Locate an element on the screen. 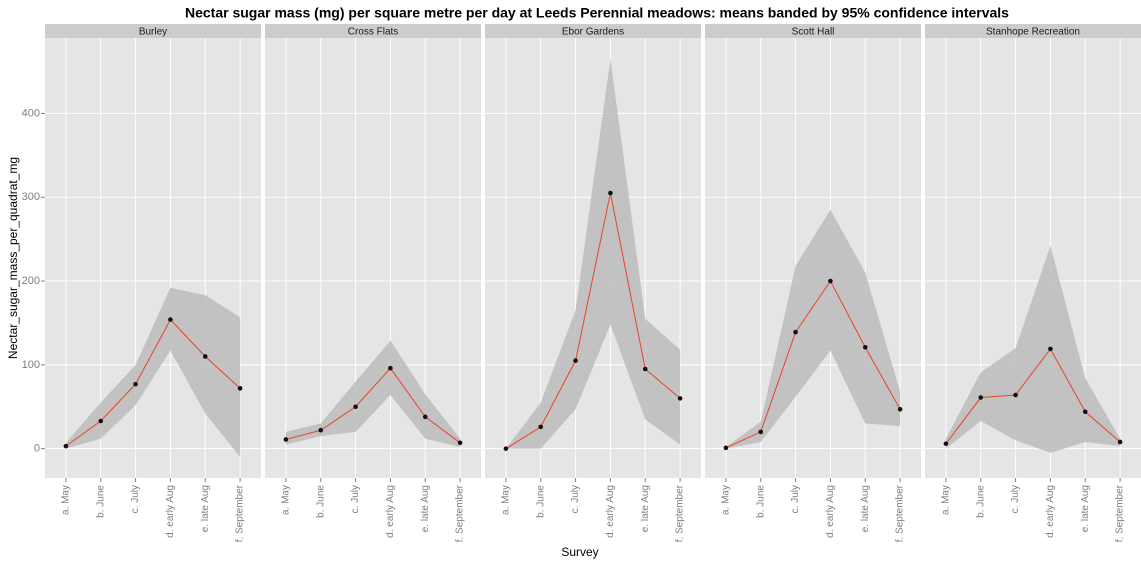  strip-label: Stanhope Recreation is located at coordinates (1033, 32).